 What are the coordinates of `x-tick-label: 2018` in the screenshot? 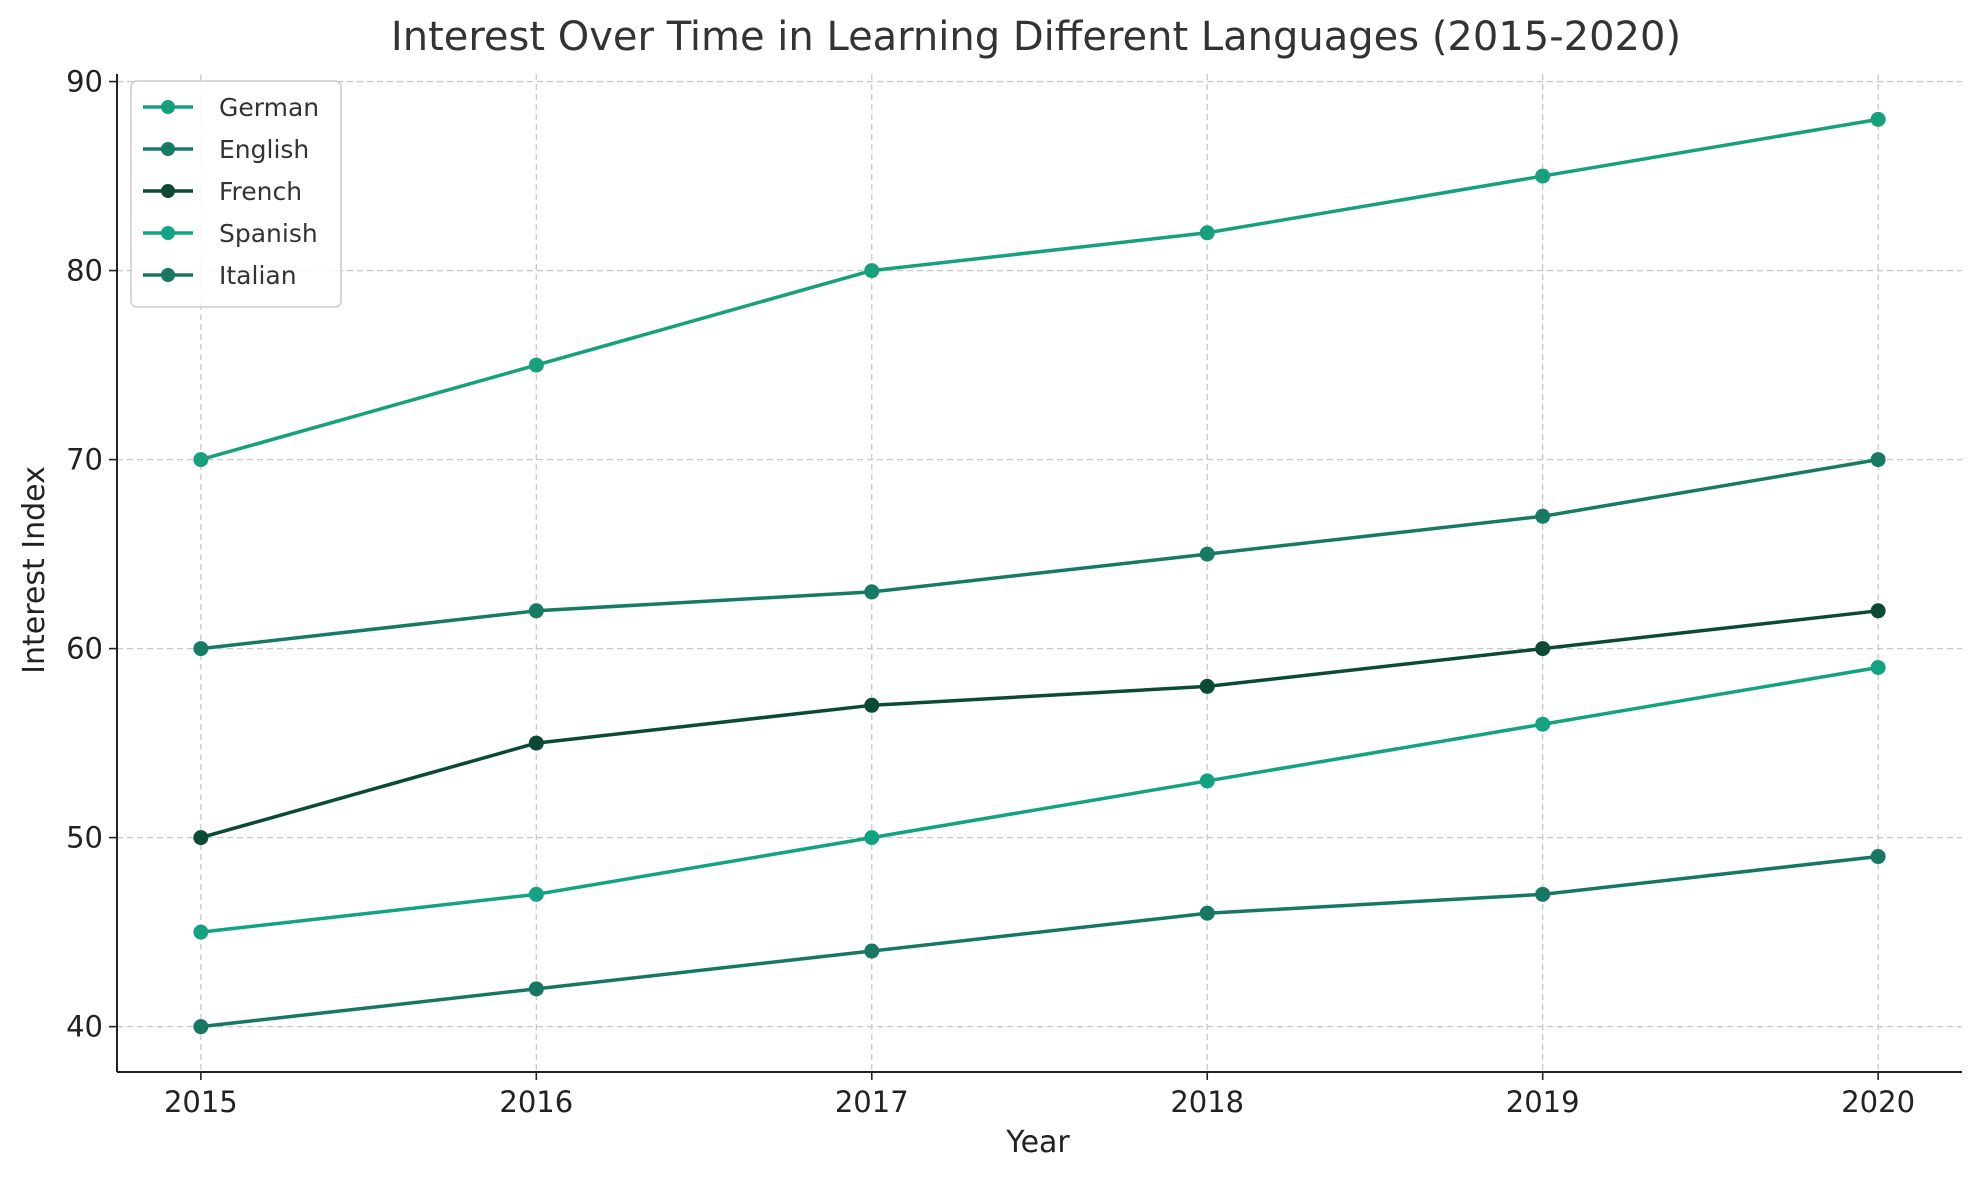 It's located at (1207, 1102).